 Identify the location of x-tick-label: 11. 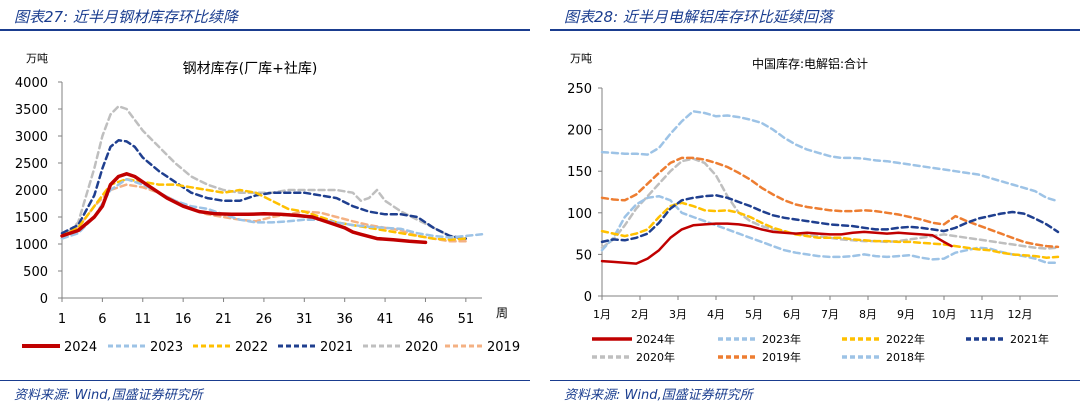
(142, 319).